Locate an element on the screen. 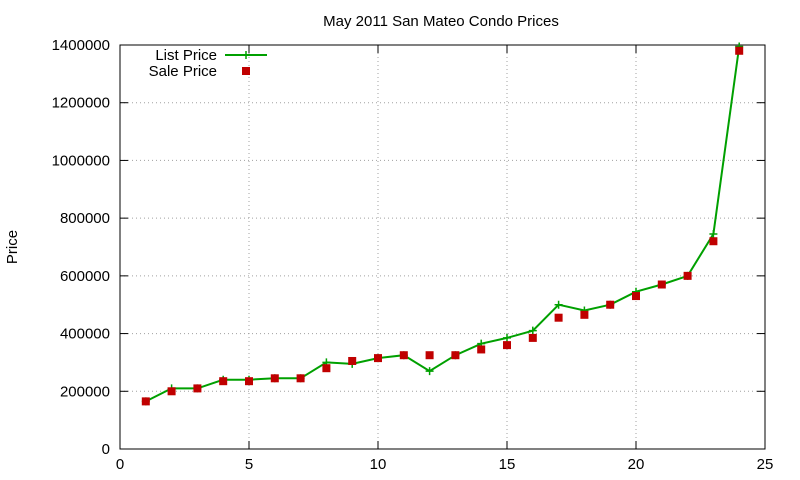 The image size is (800, 480). x-tick-label: 5 is located at coordinates (249, 464).